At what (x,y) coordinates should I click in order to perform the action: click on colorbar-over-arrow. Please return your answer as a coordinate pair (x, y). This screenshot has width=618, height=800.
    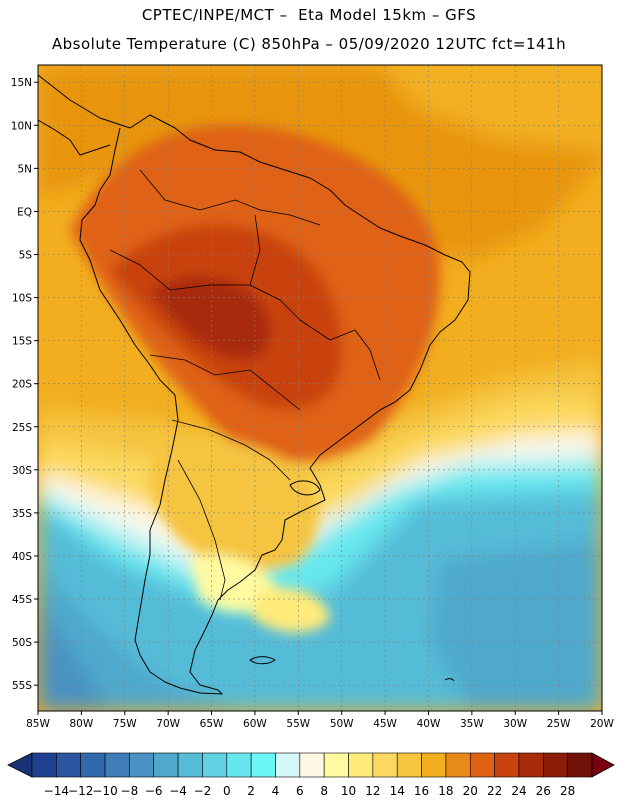
    Looking at the image, I should click on (603, 765).